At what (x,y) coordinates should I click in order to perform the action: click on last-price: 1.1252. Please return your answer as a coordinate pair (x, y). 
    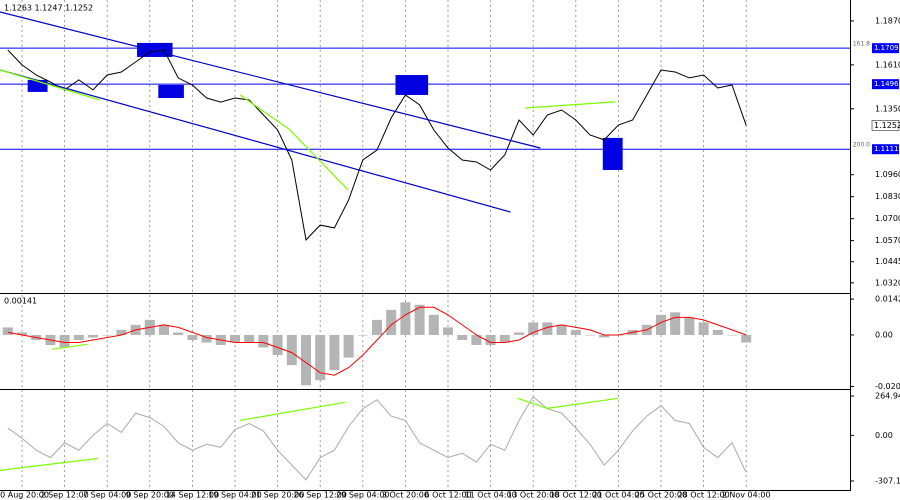
    Looking at the image, I should click on (887, 125).